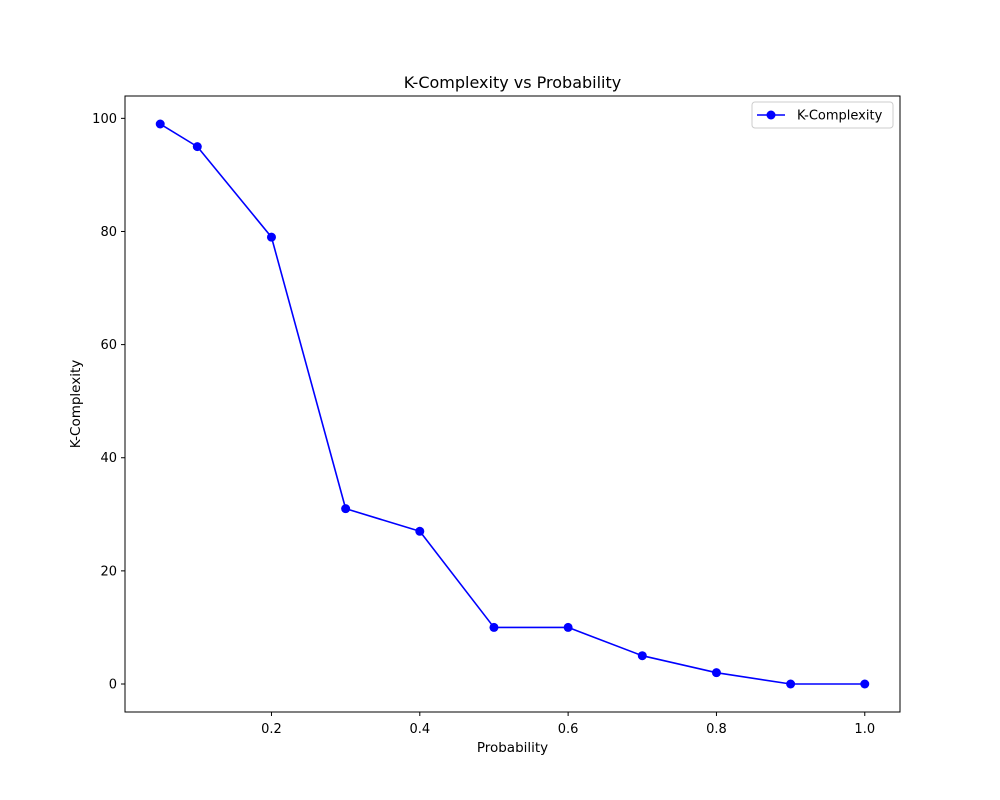  I want to click on x-axis-label: Probability, so click(512, 748).